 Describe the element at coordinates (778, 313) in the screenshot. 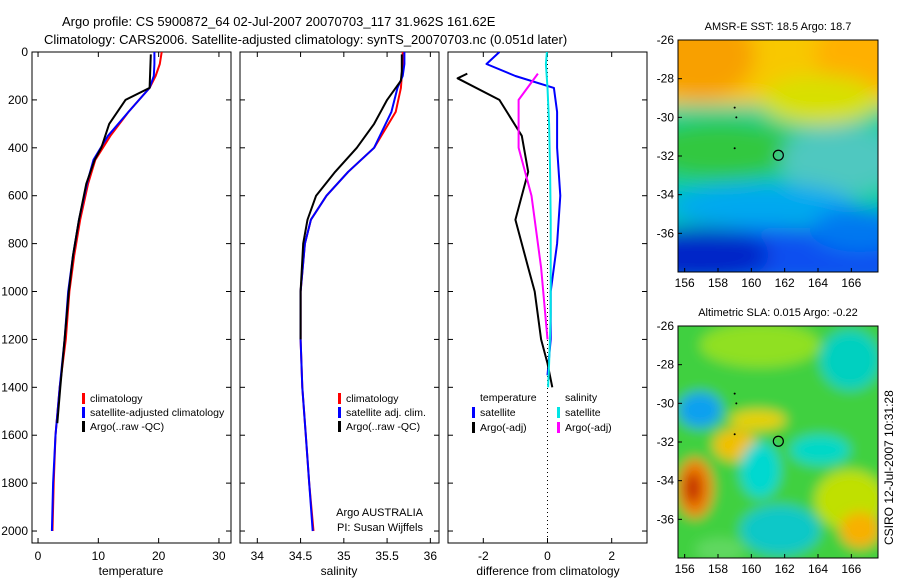

I see `sla-map-title: Altimetric SLA: 0.015 Argo: -0.22` at that location.